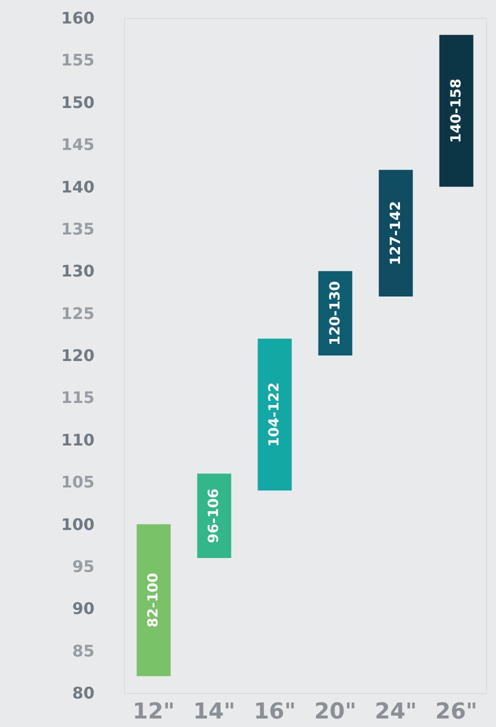 This screenshot has height=727, width=496. I want to click on y-tick-label: 135, so click(77, 228).